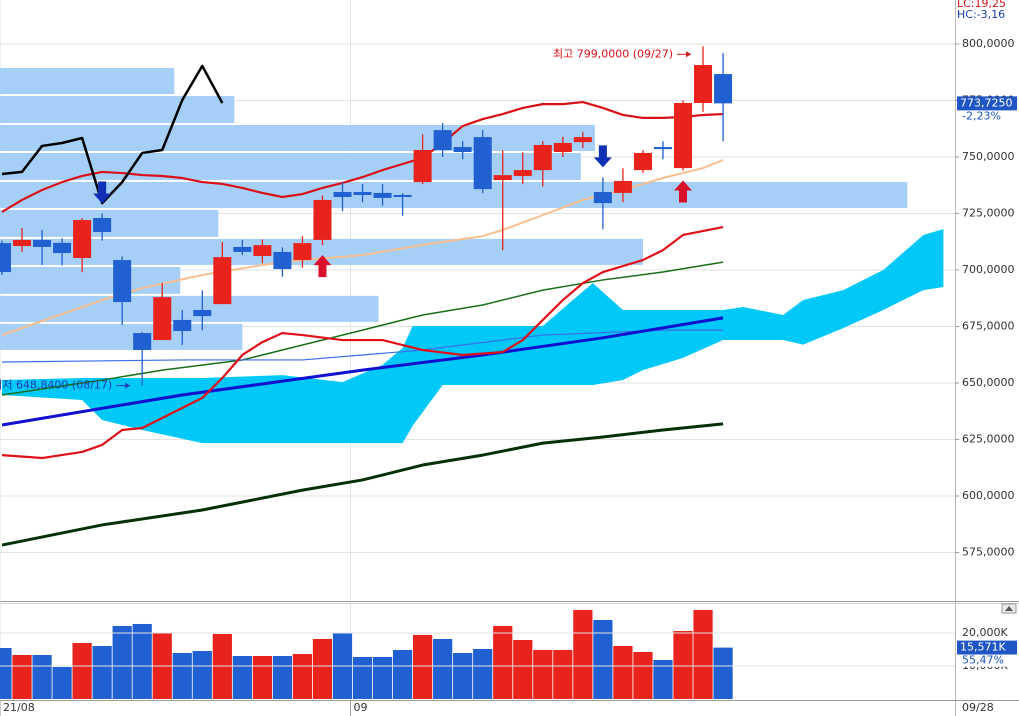  I want to click on volume-ratio-bg, so click(987, 660).